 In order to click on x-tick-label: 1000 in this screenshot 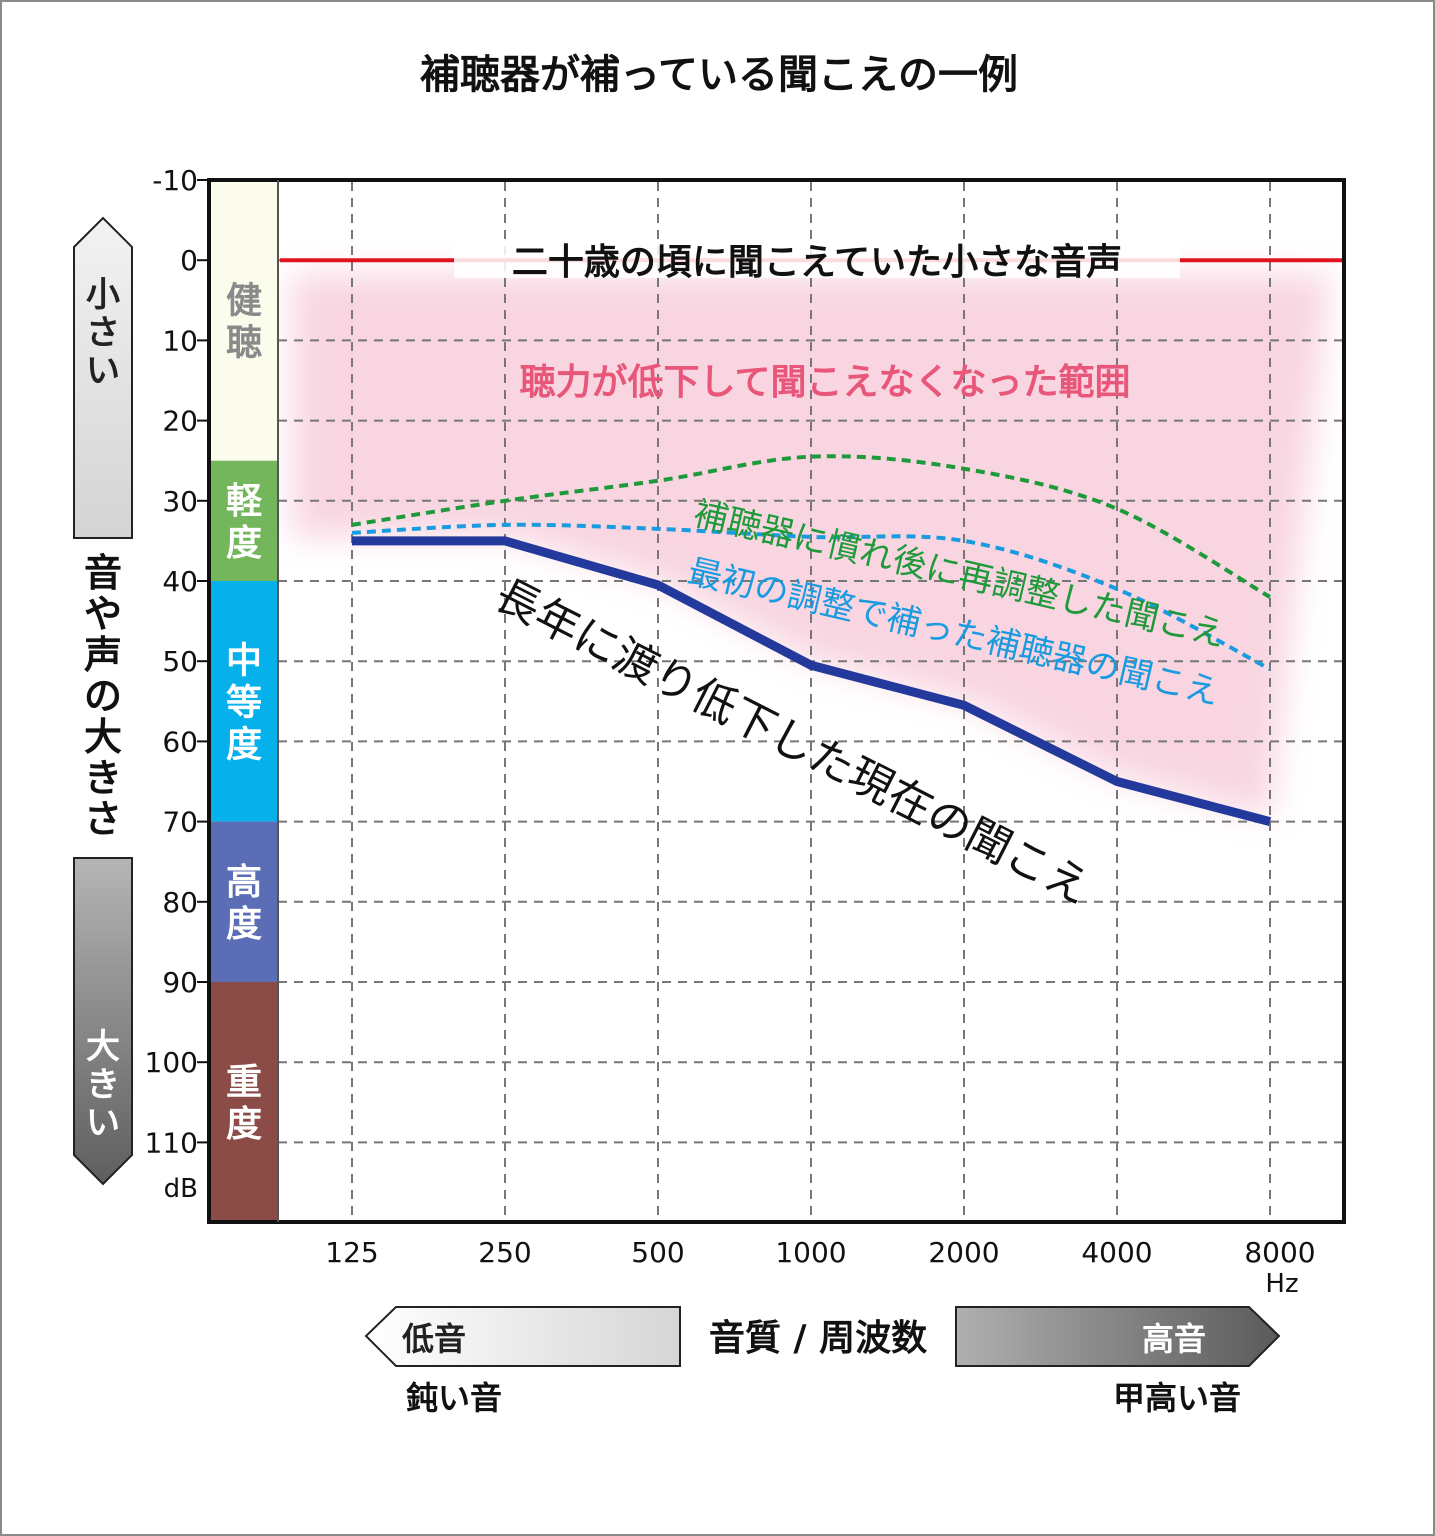, I will do `click(810, 1252)`.